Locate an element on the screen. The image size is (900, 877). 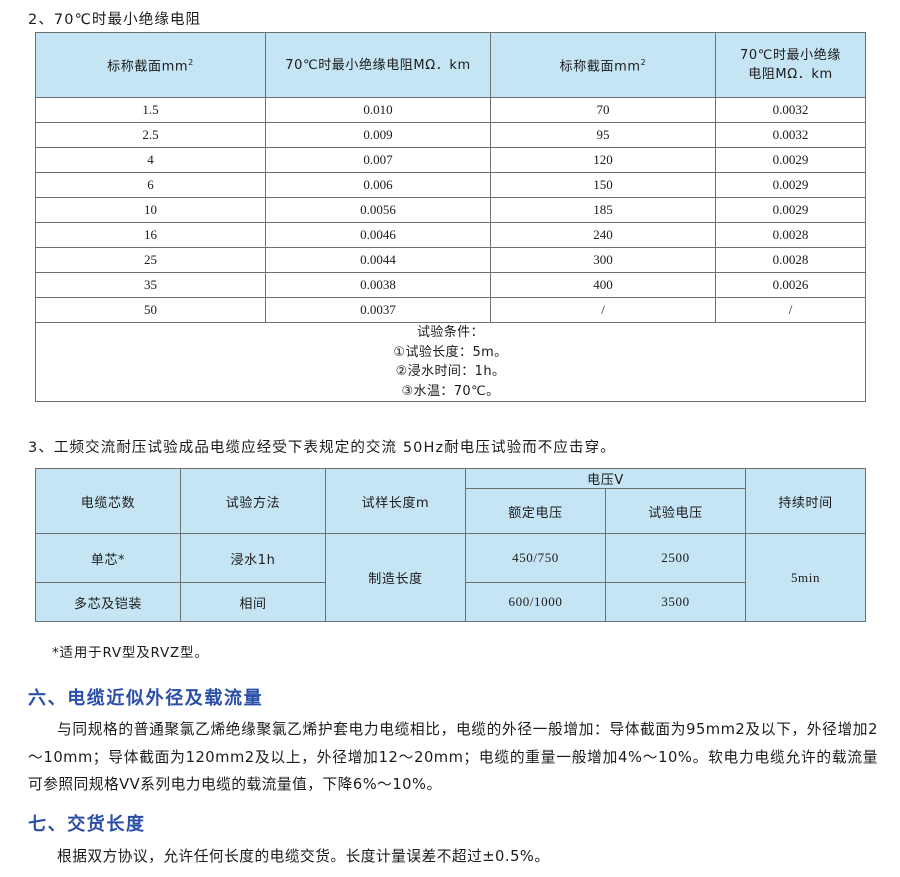
cell-nominal-section-1: 6 is located at coordinates (150, 185).